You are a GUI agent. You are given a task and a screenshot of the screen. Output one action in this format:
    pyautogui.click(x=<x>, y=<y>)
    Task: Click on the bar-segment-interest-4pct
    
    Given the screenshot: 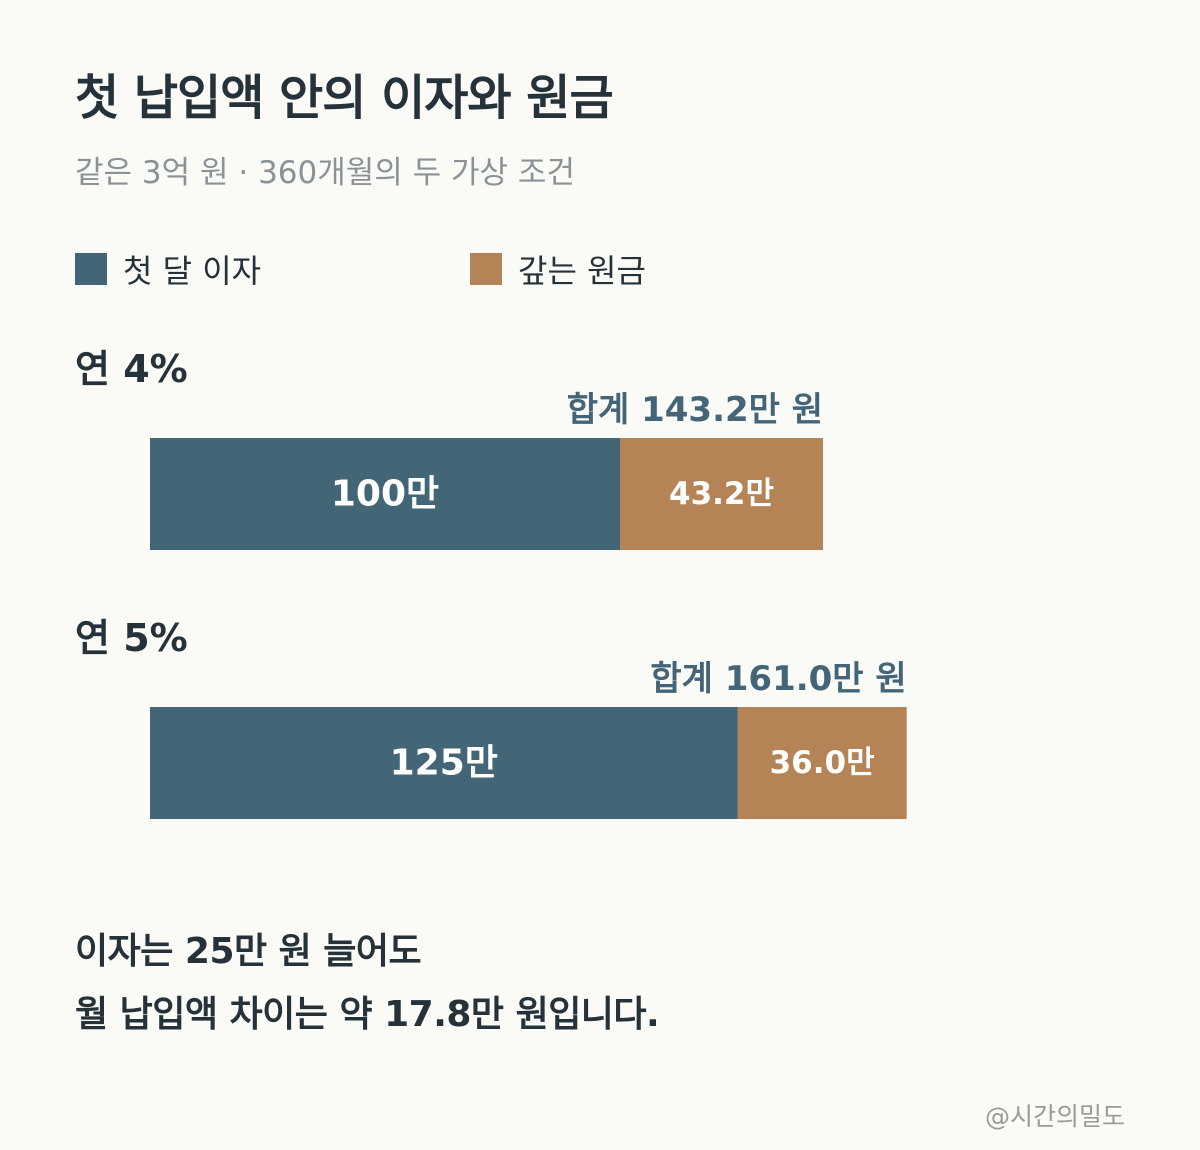 What is the action you would take?
    pyautogui.click(x=385, y=494)
    